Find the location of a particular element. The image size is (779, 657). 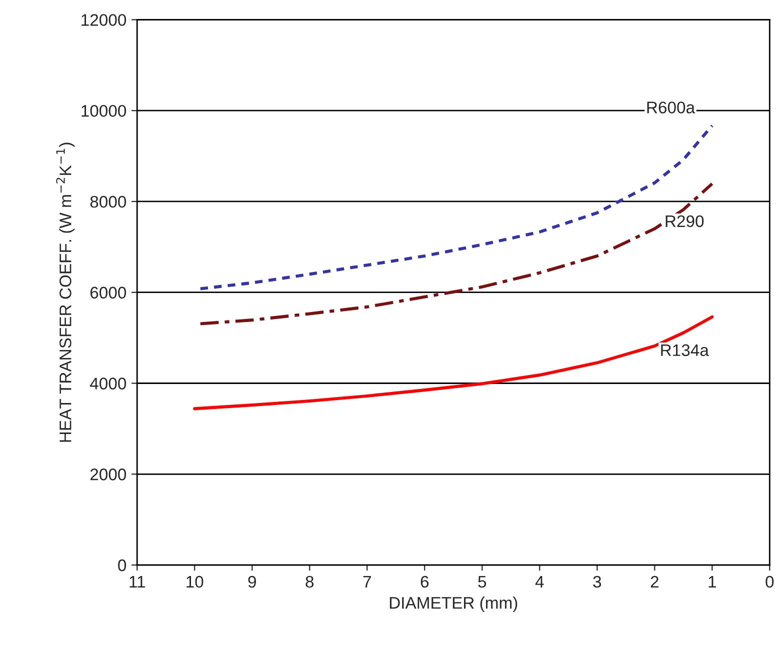

y-tick-label: 8000 is located at coordinates (108, 202).